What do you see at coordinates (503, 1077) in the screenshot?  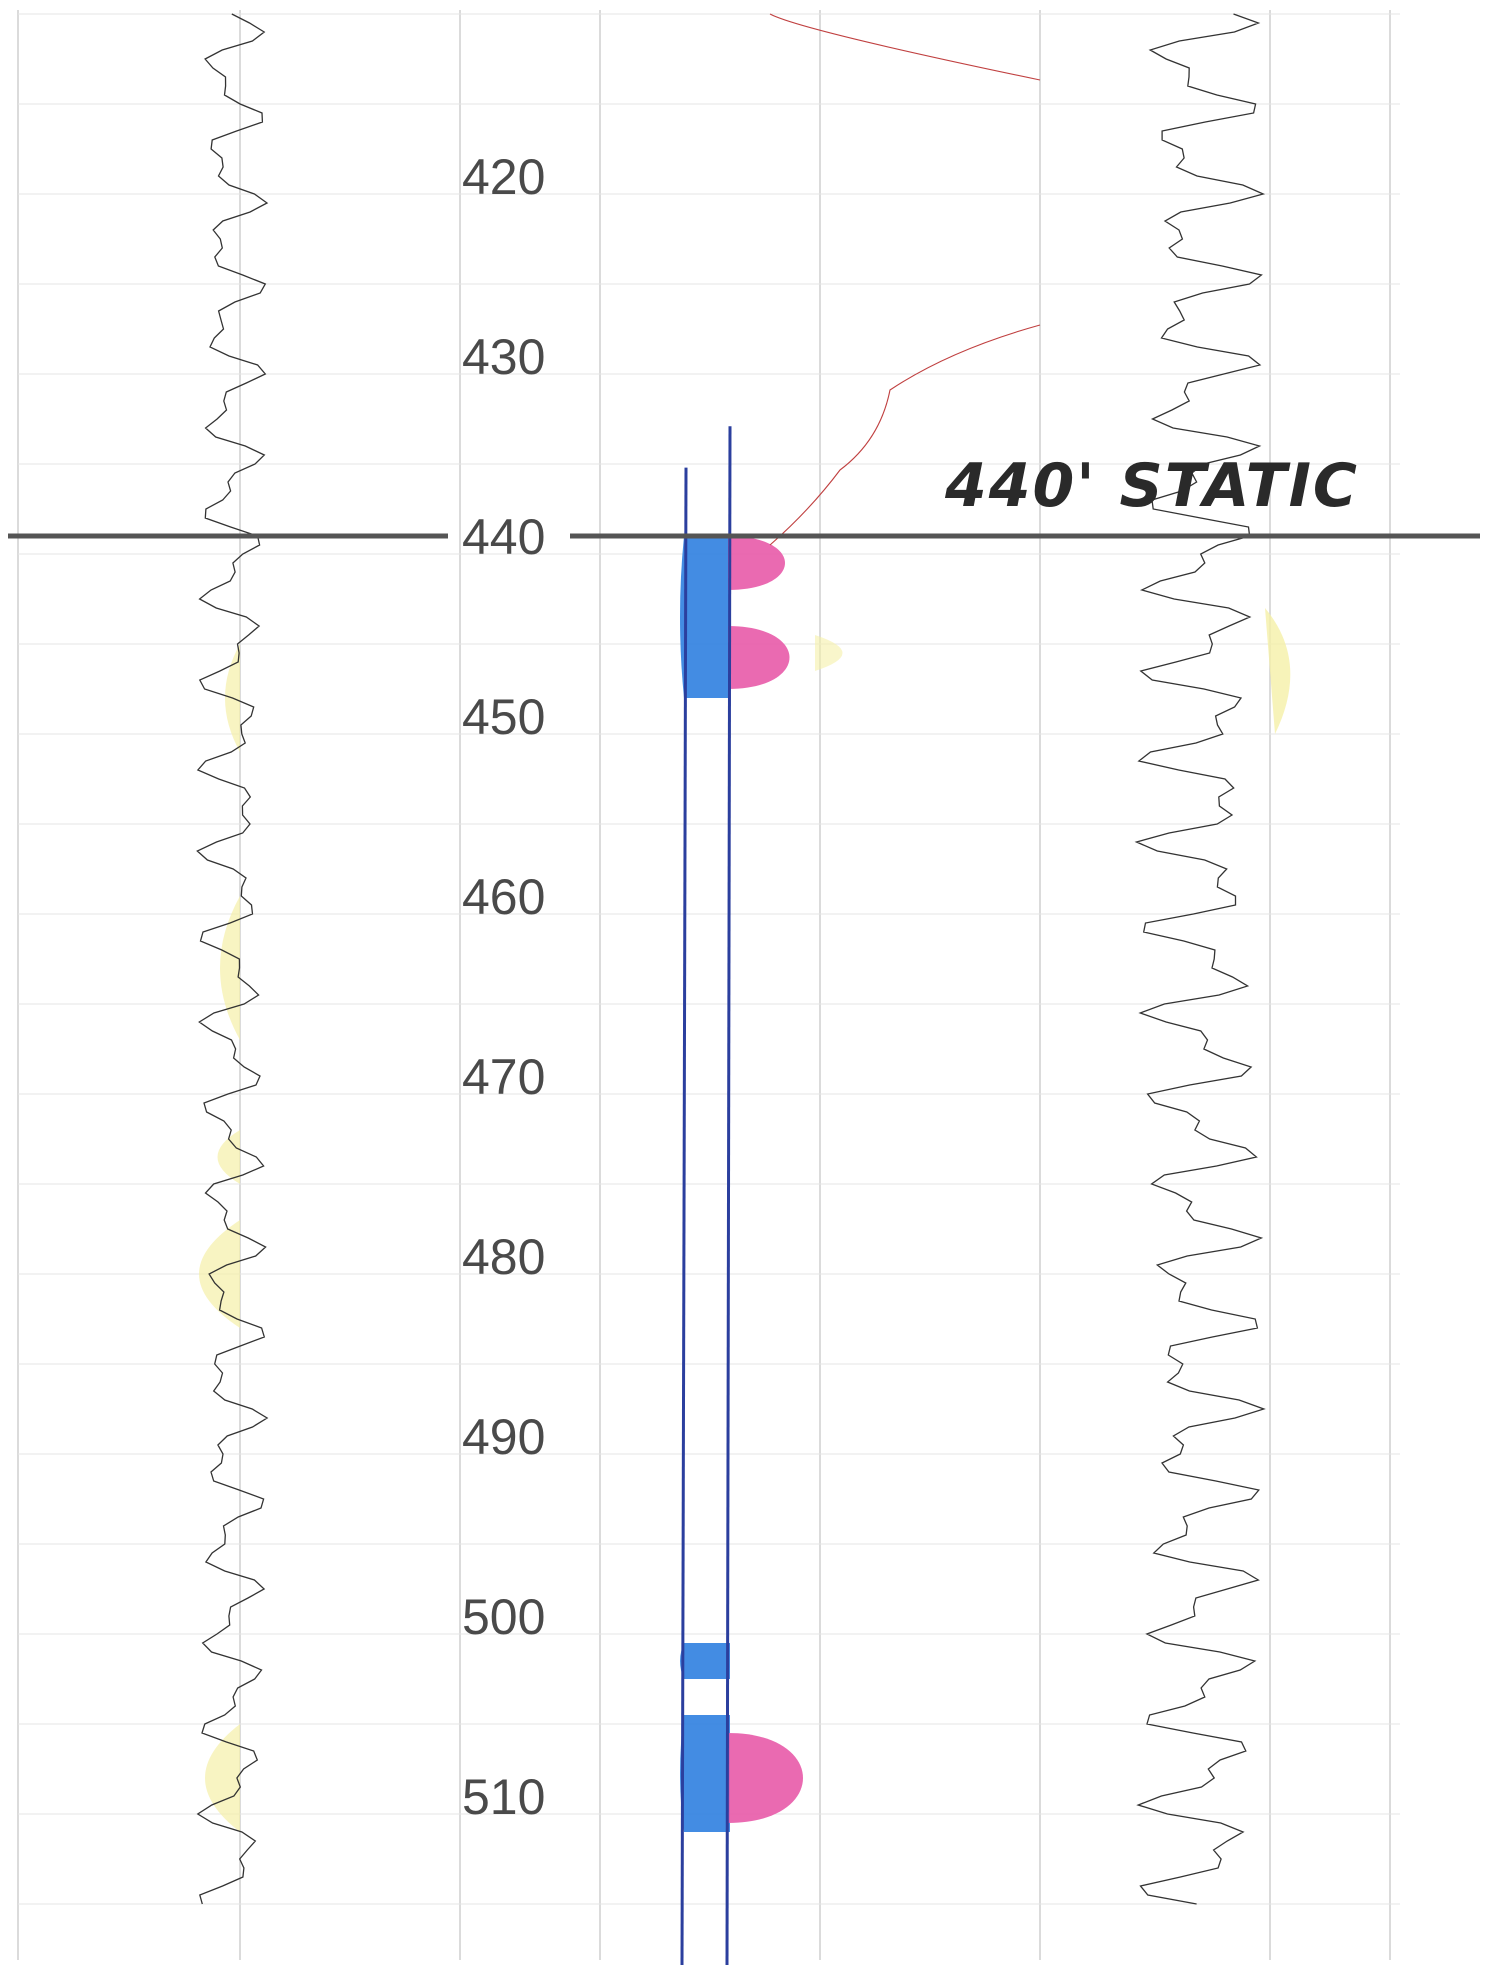 I see `depth-tick-label: 470` at bounding box center [503, 1077].